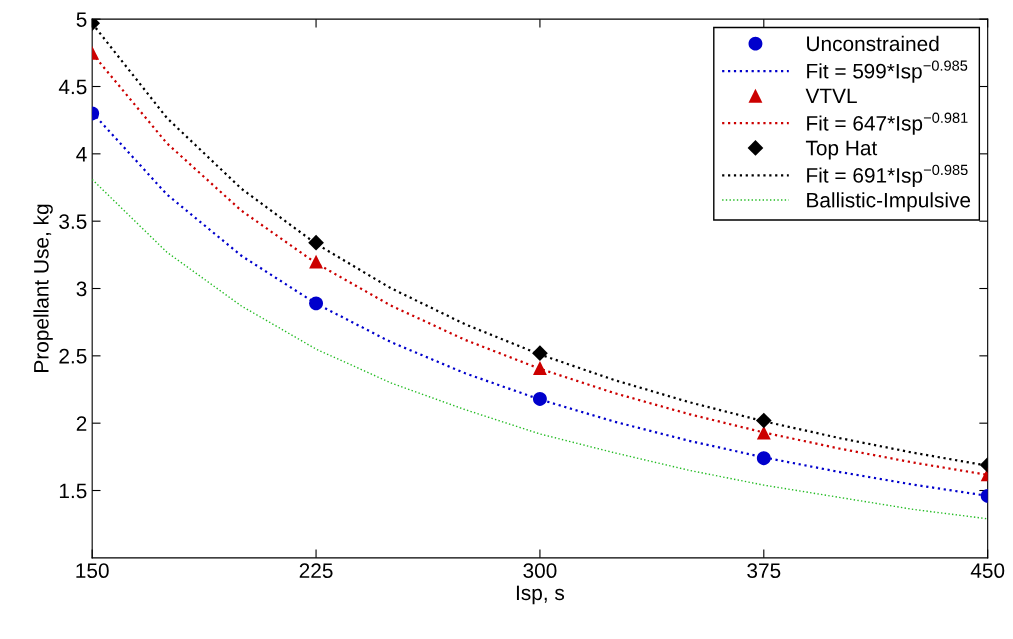  What do you see at coordinates (887, 123) in the screenshot?
I see `legend-label: Fit = 647*Isp$^{−0.981}$` at bounding box center [887, 123].